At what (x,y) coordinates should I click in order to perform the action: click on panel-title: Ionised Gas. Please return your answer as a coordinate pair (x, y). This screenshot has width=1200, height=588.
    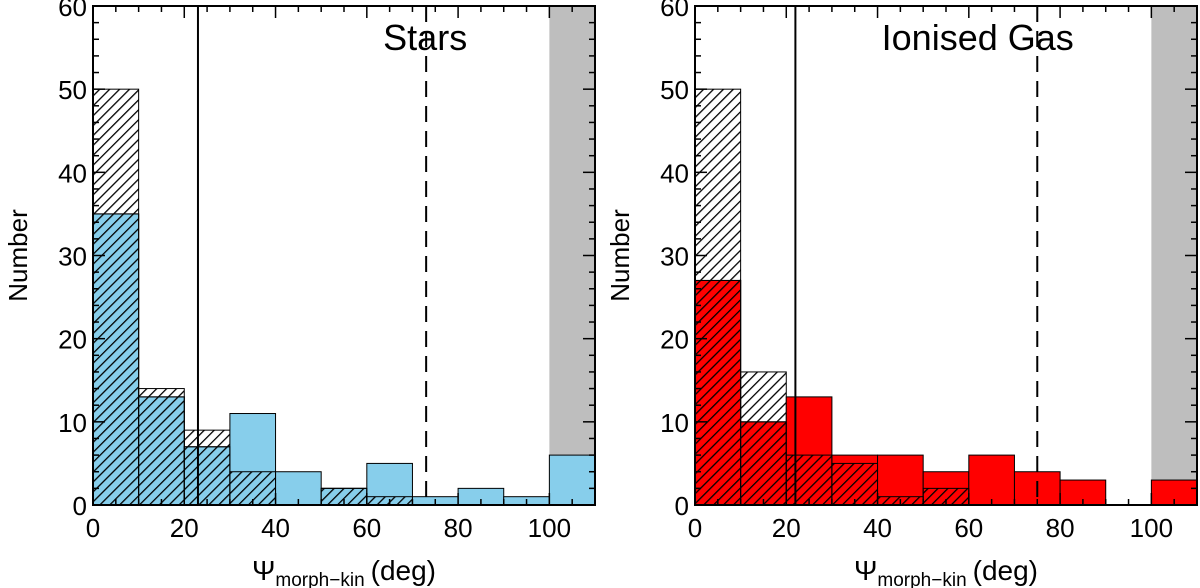
    Looking at the image, I should click on (978, 37).